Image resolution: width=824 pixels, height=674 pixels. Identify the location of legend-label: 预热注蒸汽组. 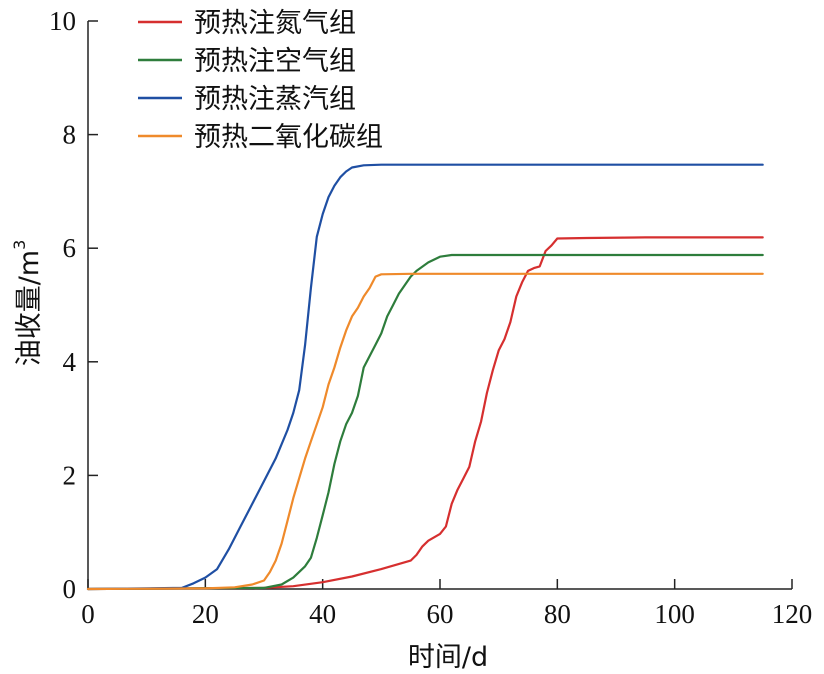
(275, 99).